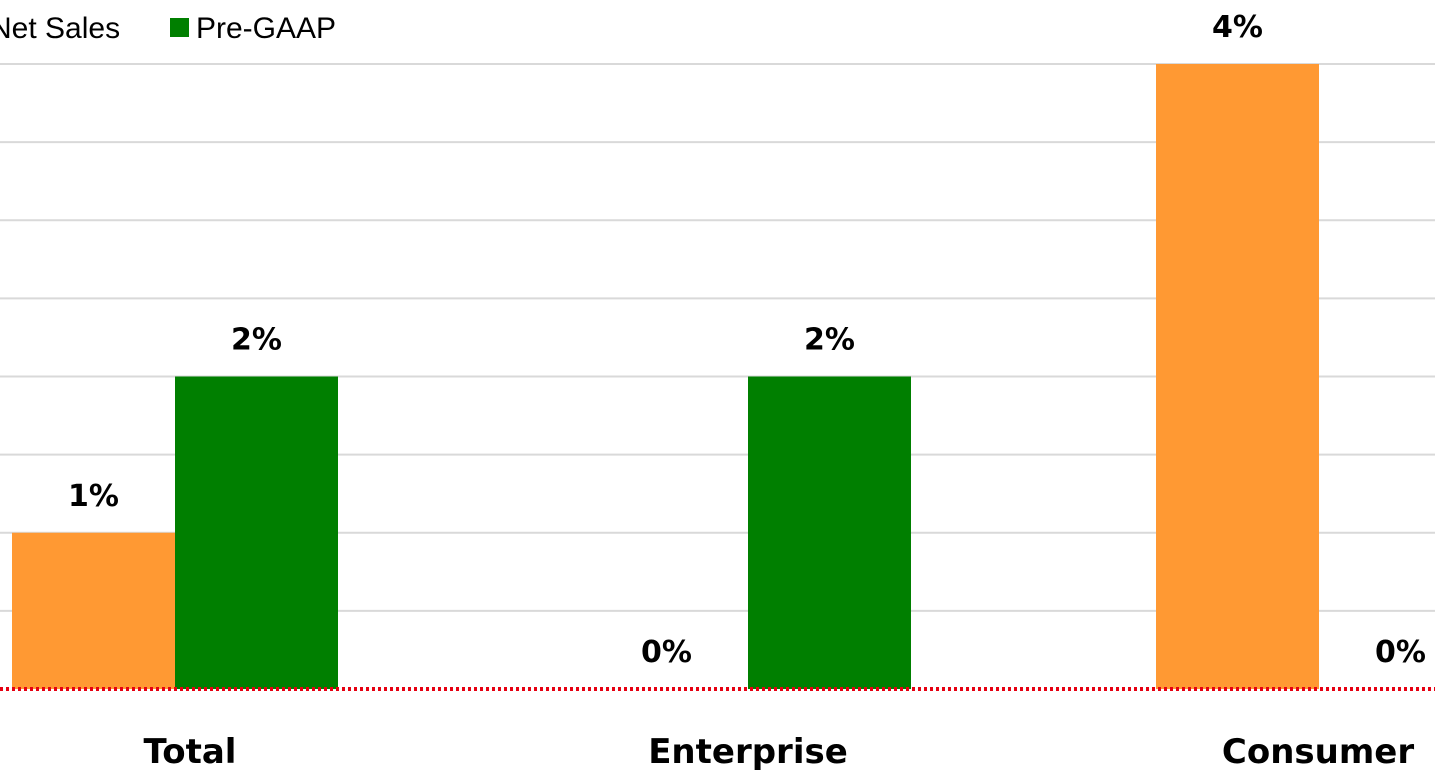  What do you see at coordinates (1237, 27) in the screenshot?
I see `data-label: 4%` at bounding box center [1237, 27].